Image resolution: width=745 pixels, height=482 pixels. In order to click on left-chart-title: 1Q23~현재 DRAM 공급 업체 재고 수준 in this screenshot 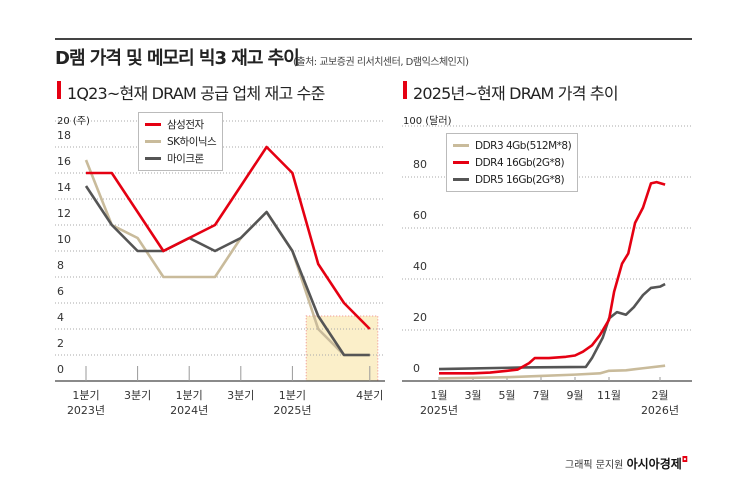, I will do `click(196, 93)`.